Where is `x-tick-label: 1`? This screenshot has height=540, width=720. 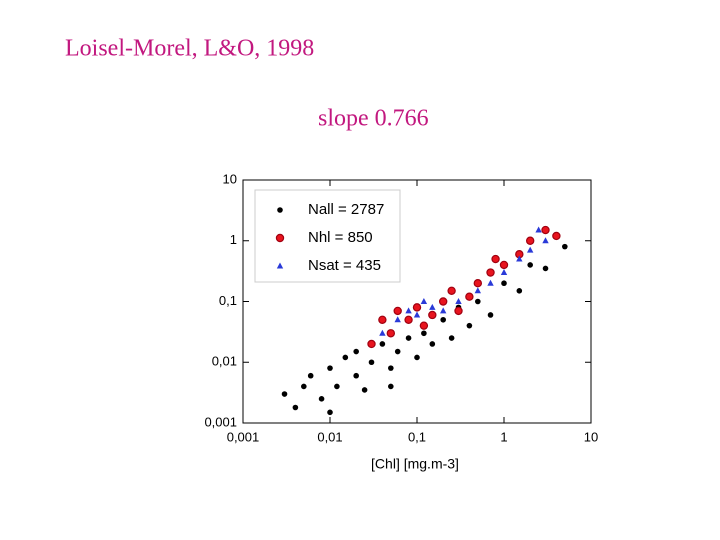
x-tick-label: 1 is located at coordinates (503, 436).